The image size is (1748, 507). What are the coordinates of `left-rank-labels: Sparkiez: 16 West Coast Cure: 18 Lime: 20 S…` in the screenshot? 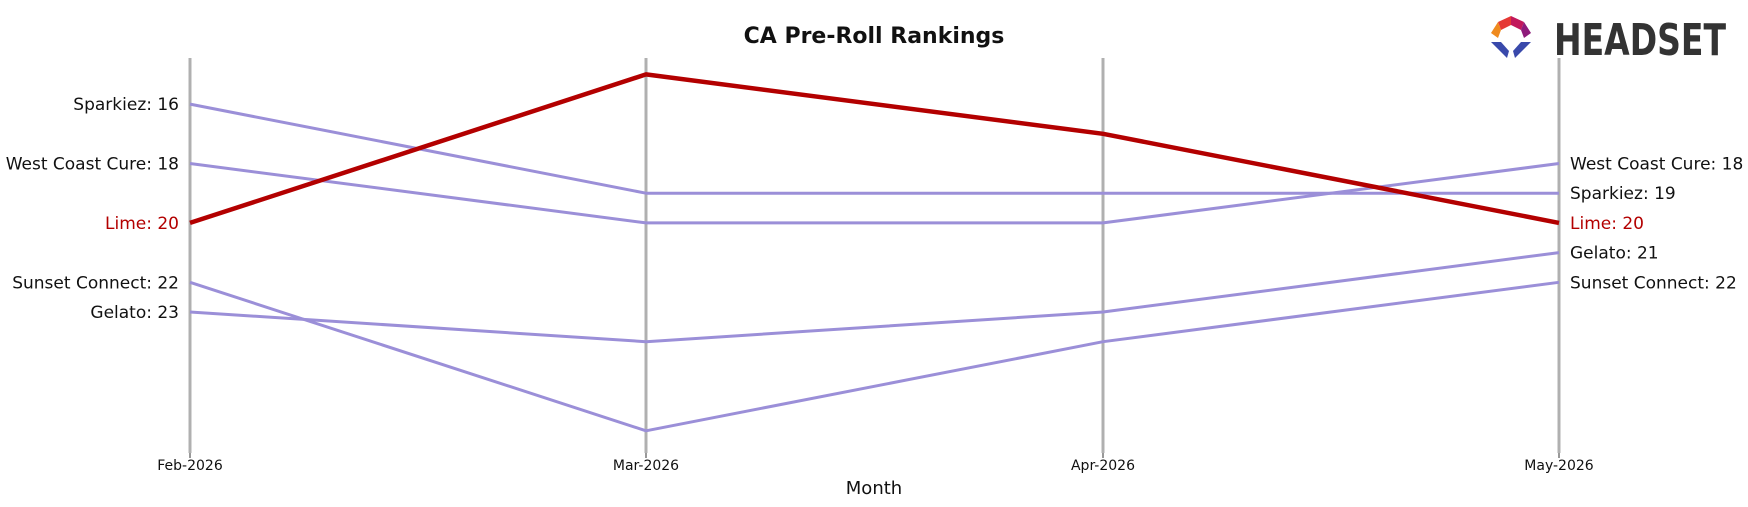 It's located at (92, 209).